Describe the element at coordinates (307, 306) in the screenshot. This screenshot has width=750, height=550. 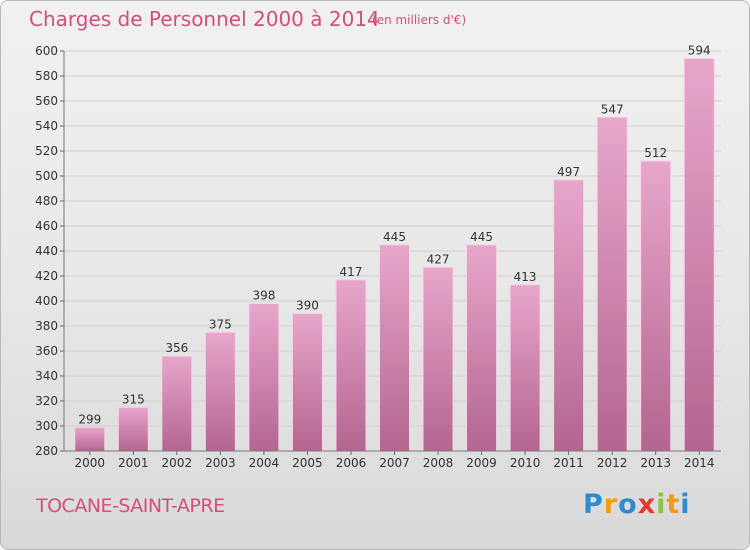
I see `data-label: 390` at that location.